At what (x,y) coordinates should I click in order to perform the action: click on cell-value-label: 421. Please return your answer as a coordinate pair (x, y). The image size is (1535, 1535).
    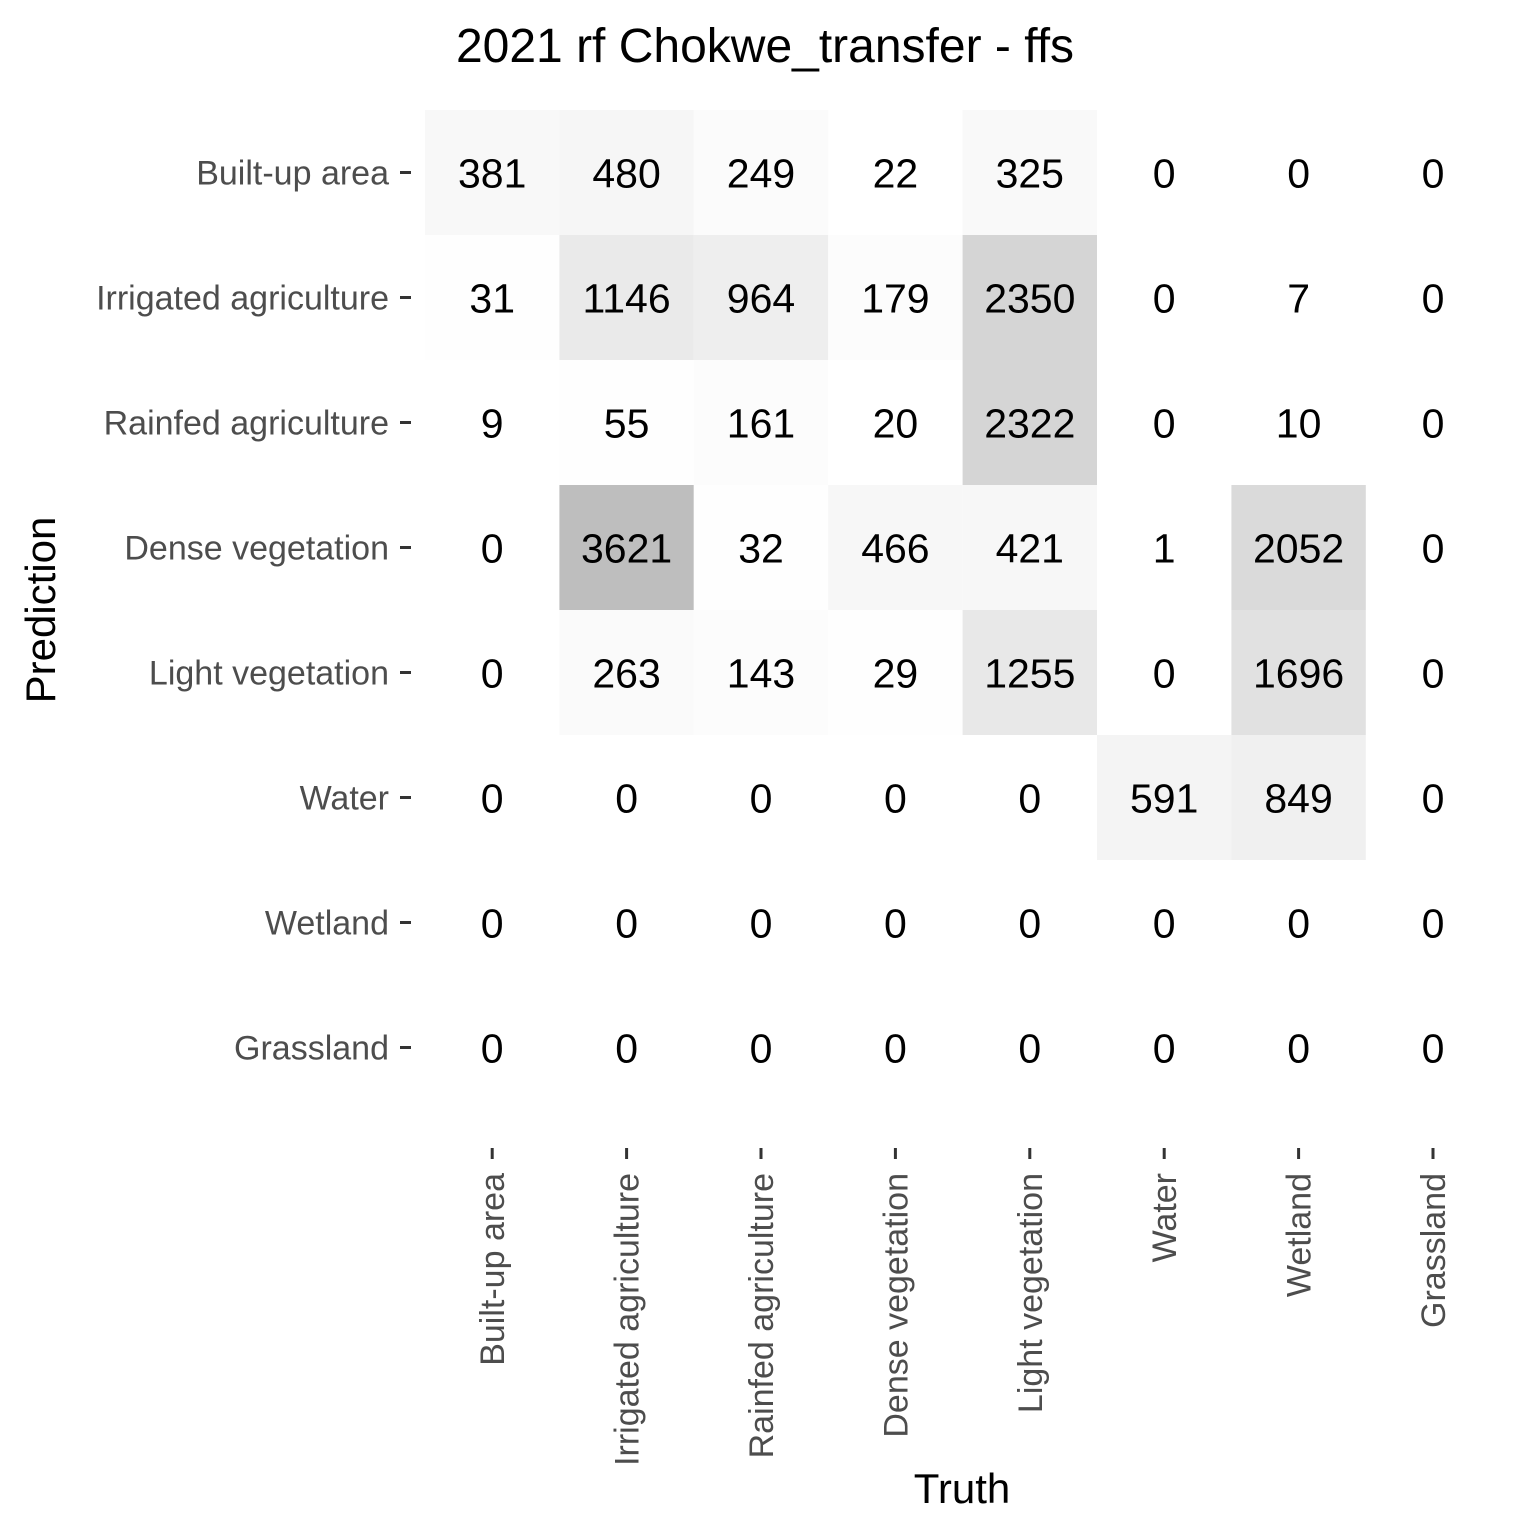
    Looking at the image, I should click on (1030, 549).